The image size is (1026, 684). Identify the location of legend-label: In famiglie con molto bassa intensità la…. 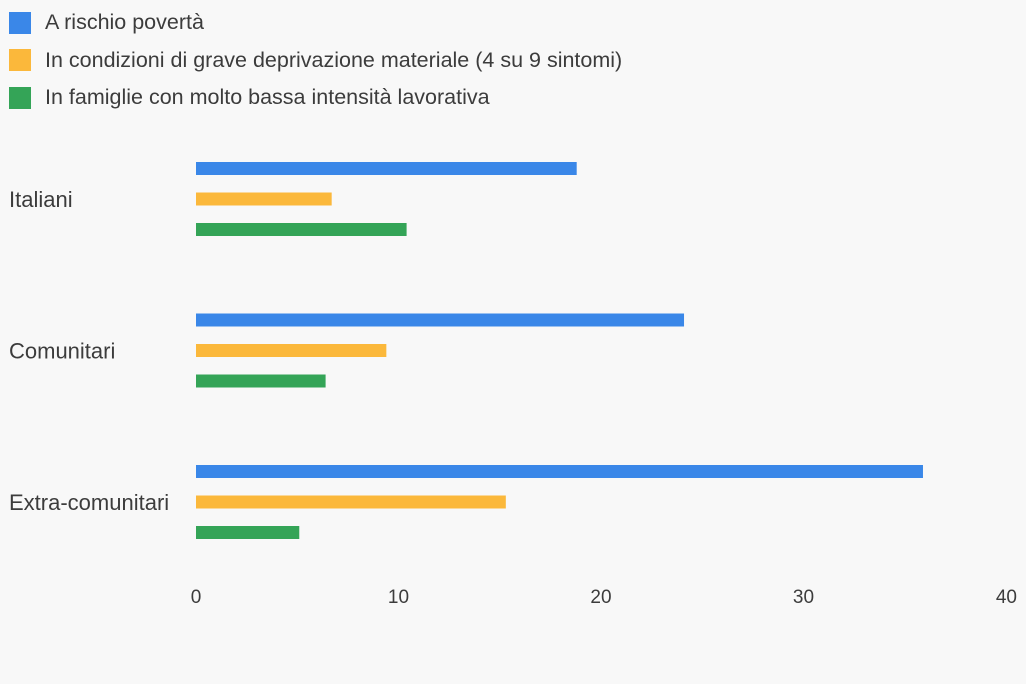
(267, 97).